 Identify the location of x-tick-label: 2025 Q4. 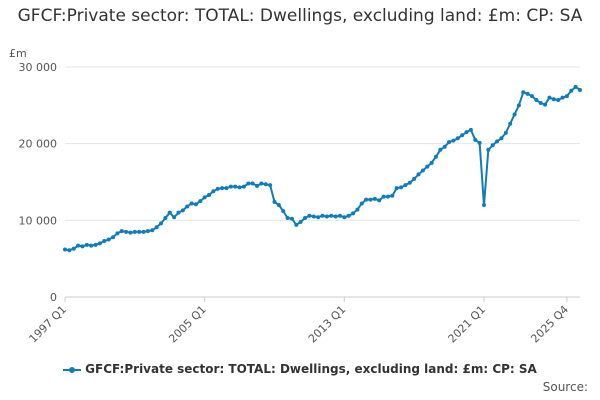
(549, 324).